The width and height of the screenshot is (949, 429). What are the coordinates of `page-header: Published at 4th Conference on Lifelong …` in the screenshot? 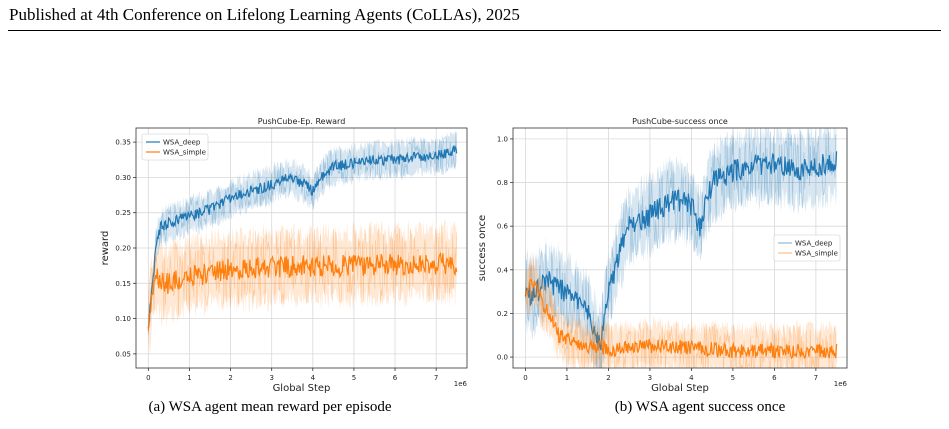 It's located at (264, 14).